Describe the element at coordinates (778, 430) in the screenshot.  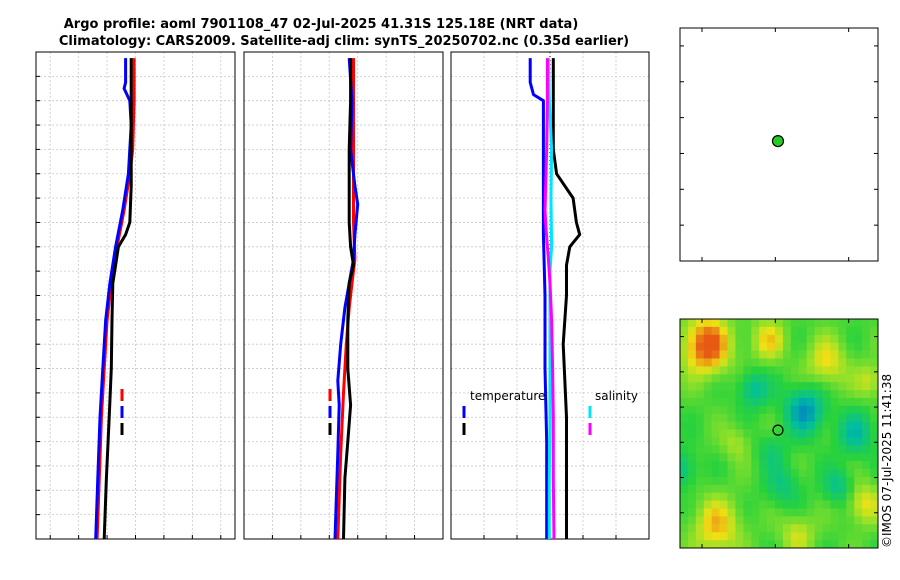
I see `argo-location-marker` at that location.